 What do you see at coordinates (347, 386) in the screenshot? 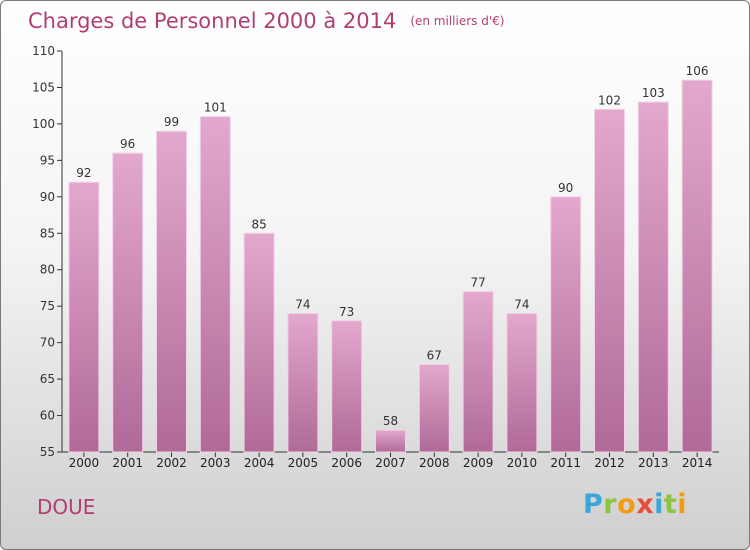
I see `bar-2006` at bounding box center [347, 386].